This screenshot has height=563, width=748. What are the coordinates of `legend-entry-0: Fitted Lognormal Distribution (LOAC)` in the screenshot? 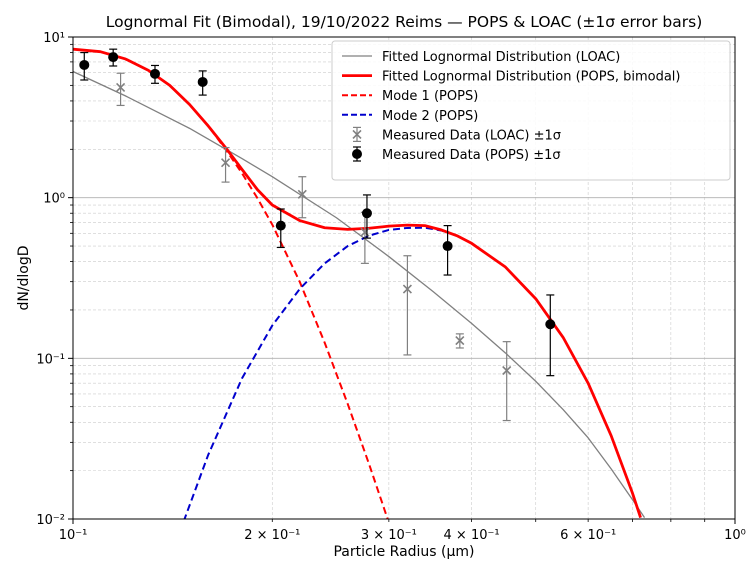 It's located at (481, 57).